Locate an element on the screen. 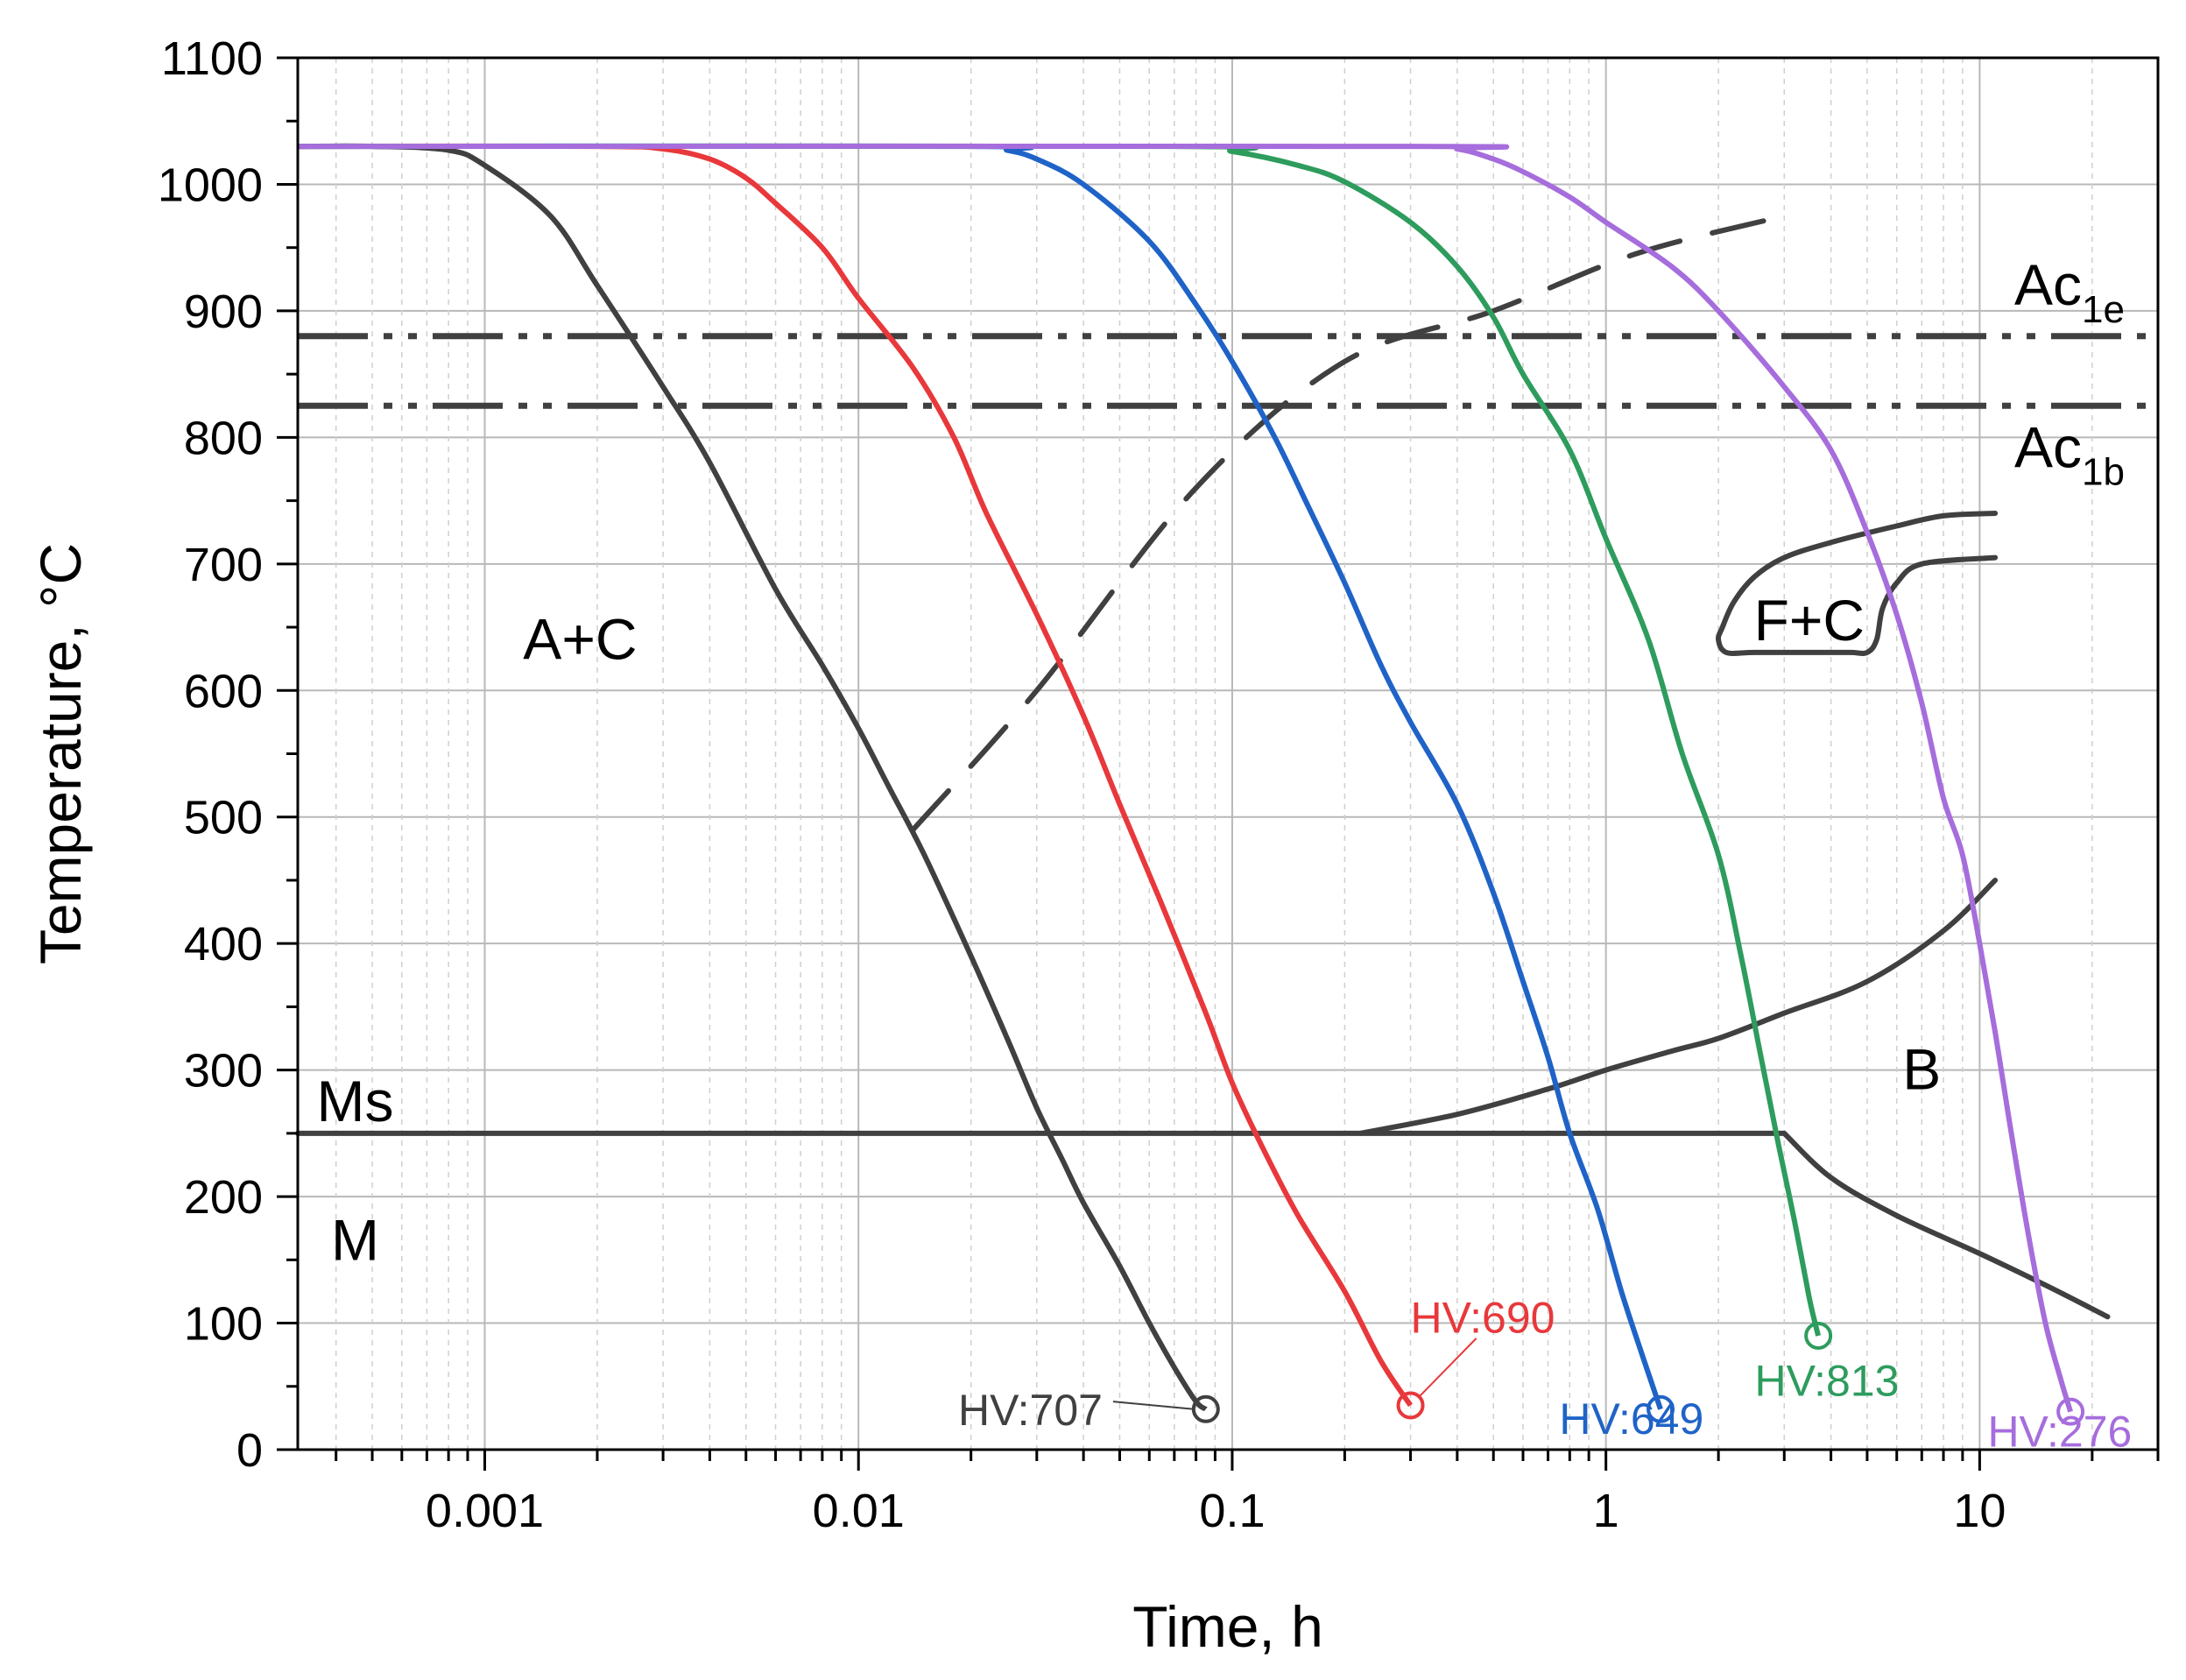 This screenshot has width=2186, height=1680. region-label: B is located at coordinates (1921, 1069).